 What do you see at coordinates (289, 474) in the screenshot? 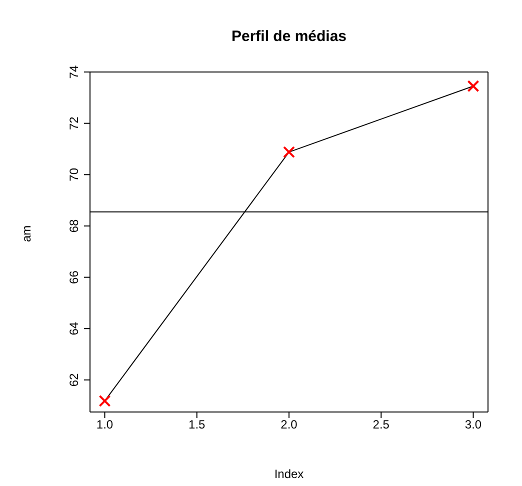
I see `x-axis-title: Index` at bounding box center [289, 474].